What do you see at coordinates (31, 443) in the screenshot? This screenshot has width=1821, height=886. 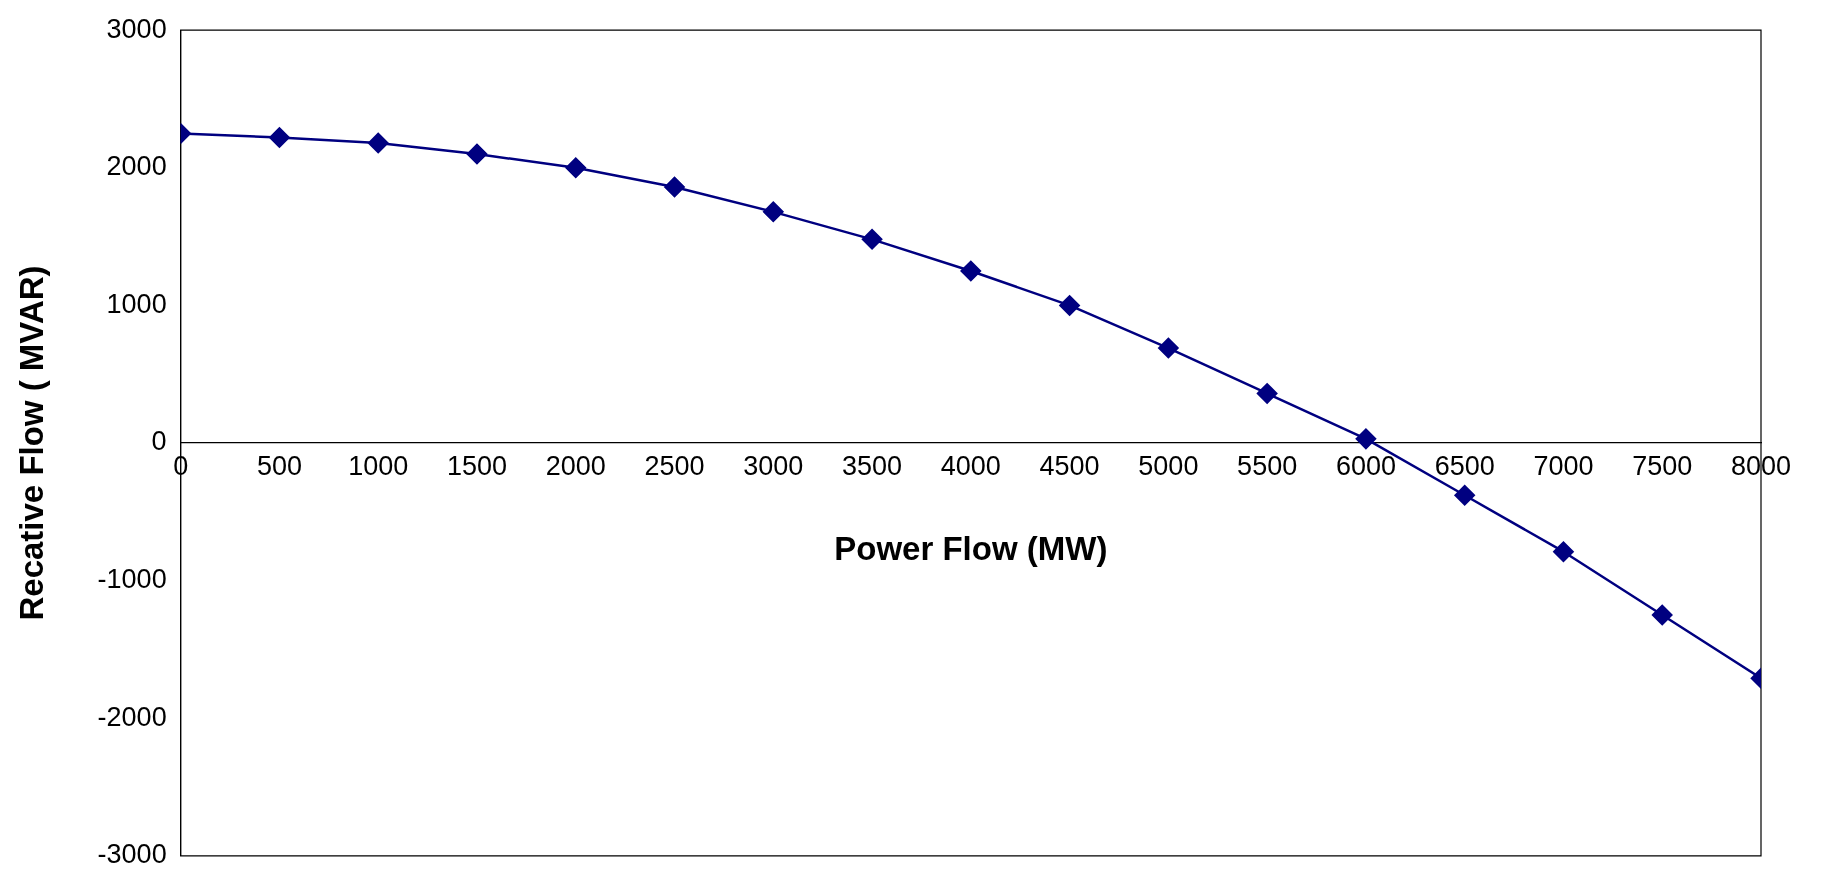 I see `y-axis-title: Recative Flow ( MVAR)` at bounding box center [31, 443].